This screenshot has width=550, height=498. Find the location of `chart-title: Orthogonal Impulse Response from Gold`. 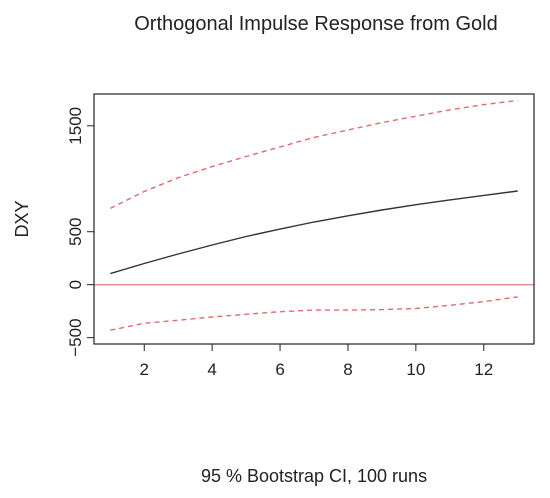

chart-title: Orthogonal Impulse Response from Gold is located at coordinates (316, 24).